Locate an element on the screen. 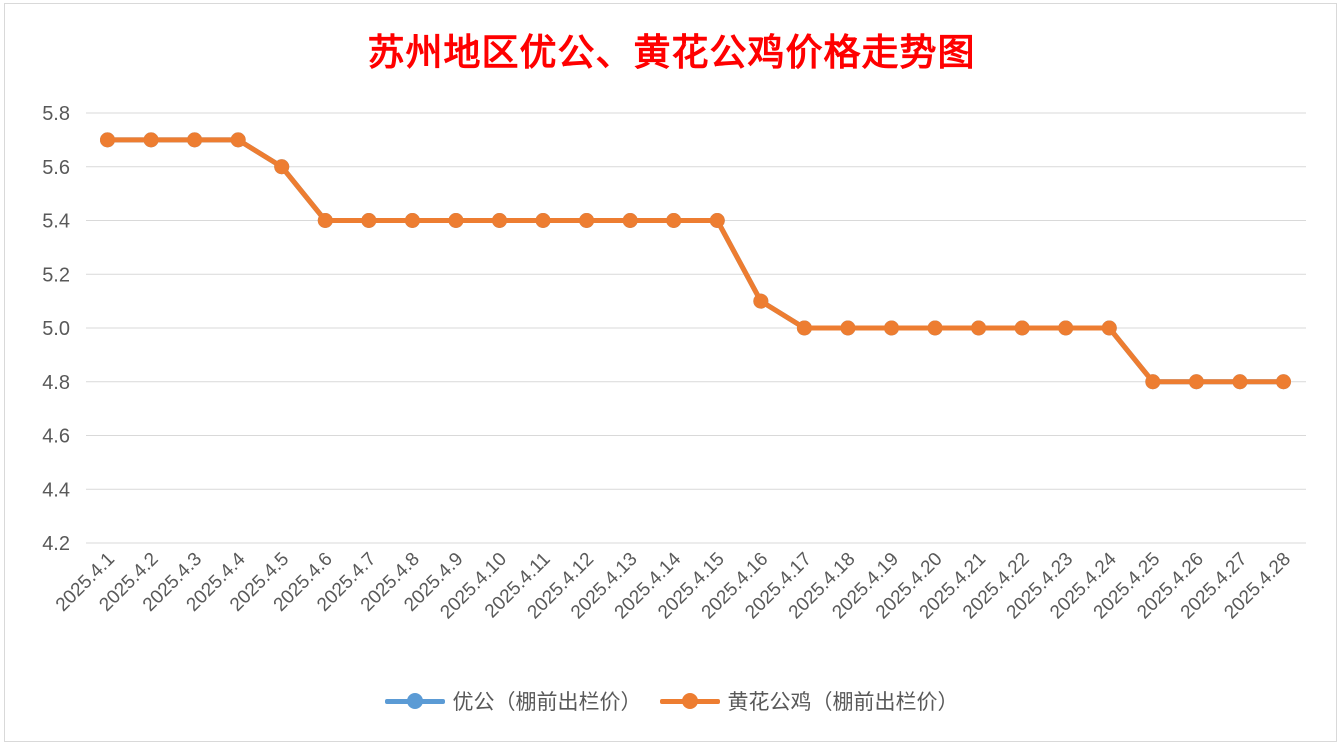 Image resolution: width=1343 pixels, height=747 pixels. y-tick-label: 4.4 is located at coordinates (56, 490).